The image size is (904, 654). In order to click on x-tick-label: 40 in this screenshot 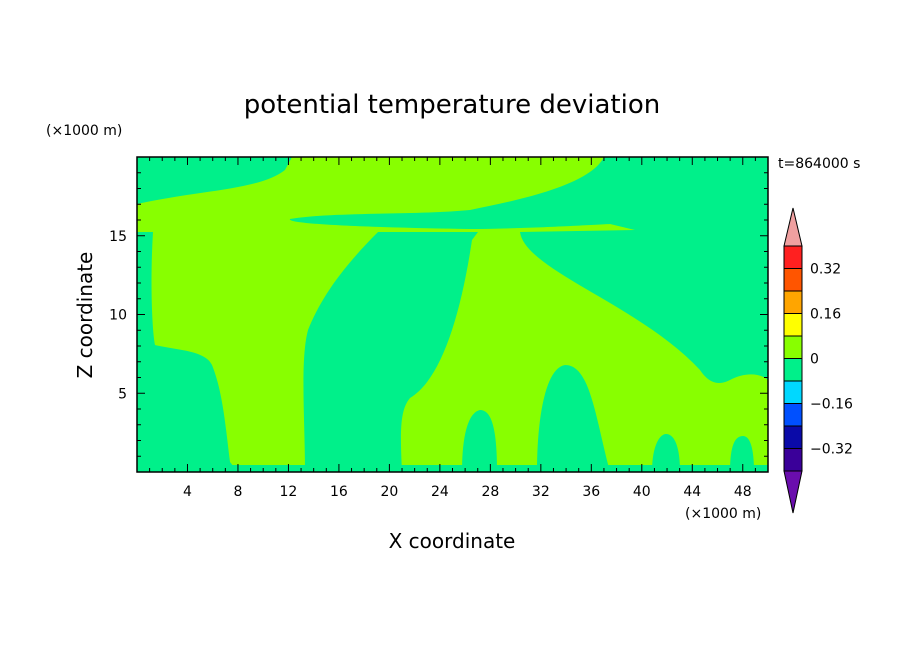, I will do `click(642, 492)`.